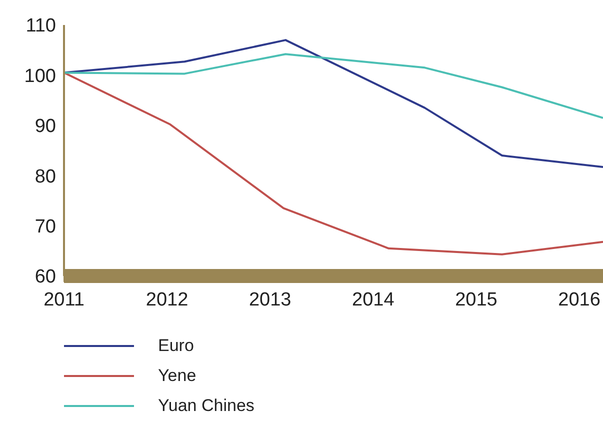 The height and width of the screenshot is (421, 603). What do you see at coordinates (167, 299) in the screenshot?
I see `x-tick-label: 2012` at bounding box center [167, 299].